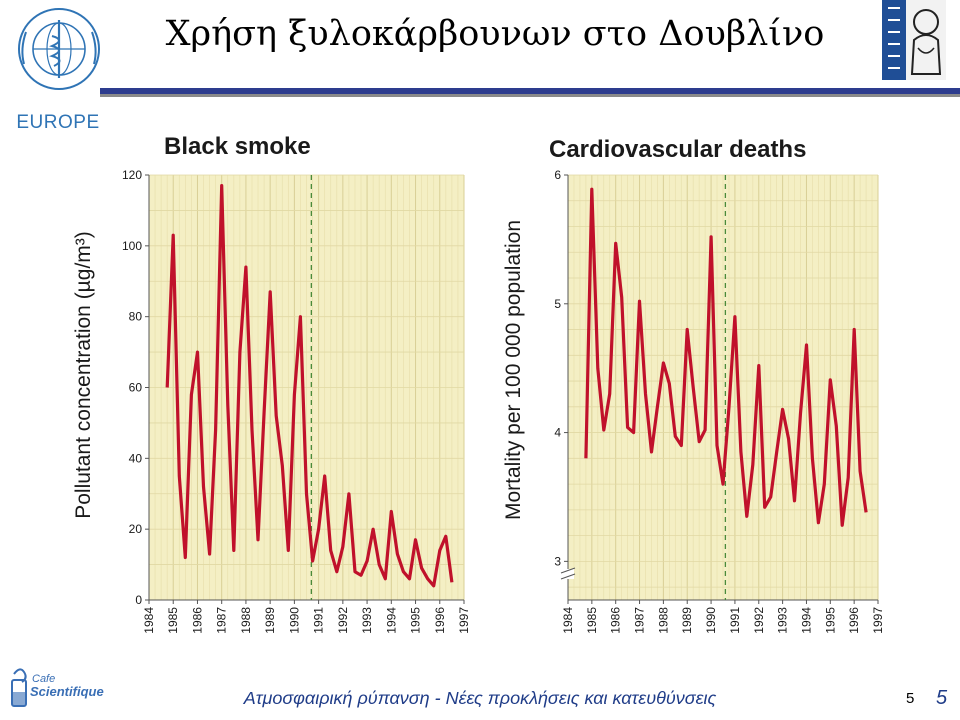 Image resolution: width=960 pixels, height=720 pixels. Describe the element at coordinates (914, 40) in the screenshot. I see `university-logo` at that location.